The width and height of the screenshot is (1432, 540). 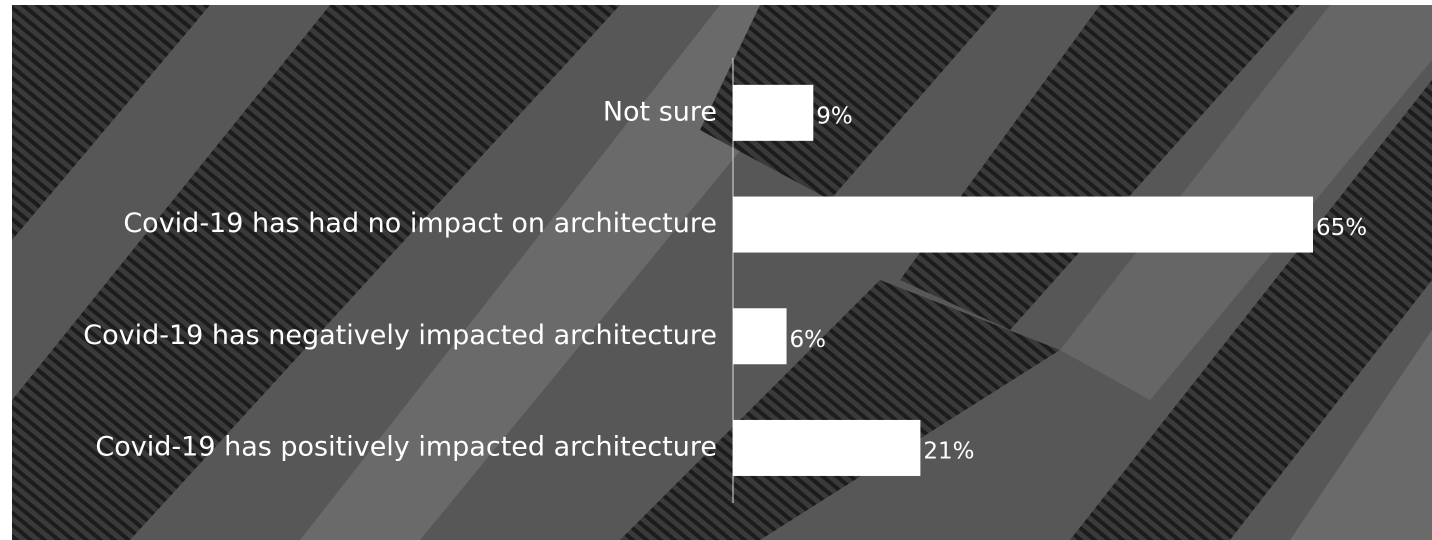 What do you see at coordinates (808, 340) in the screenshot?
I see `value-label: 6%` at bounding box center [808, 340].